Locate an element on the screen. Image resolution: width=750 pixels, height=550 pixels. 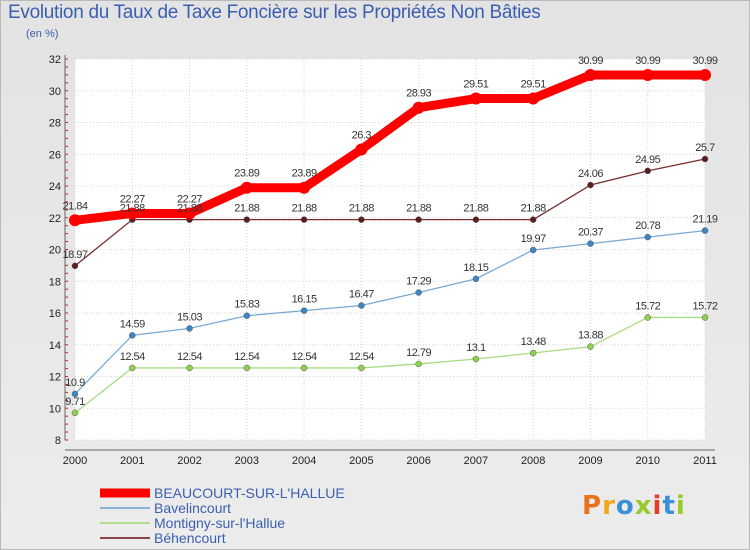
x-tick-label: 2010 is located at coordinates (647, 461).